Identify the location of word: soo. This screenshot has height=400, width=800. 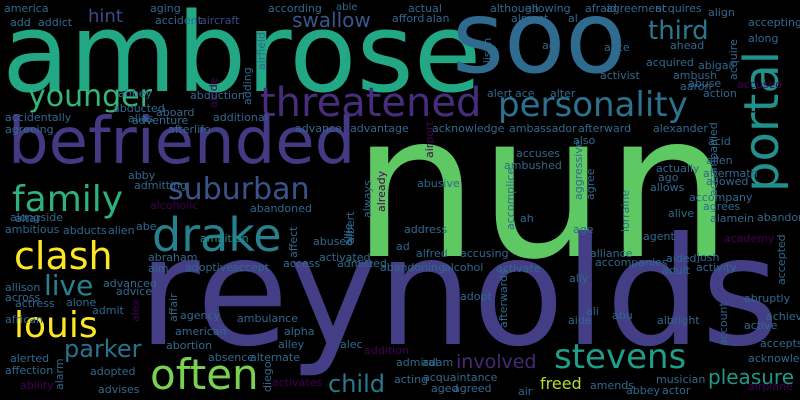
(539, 48).